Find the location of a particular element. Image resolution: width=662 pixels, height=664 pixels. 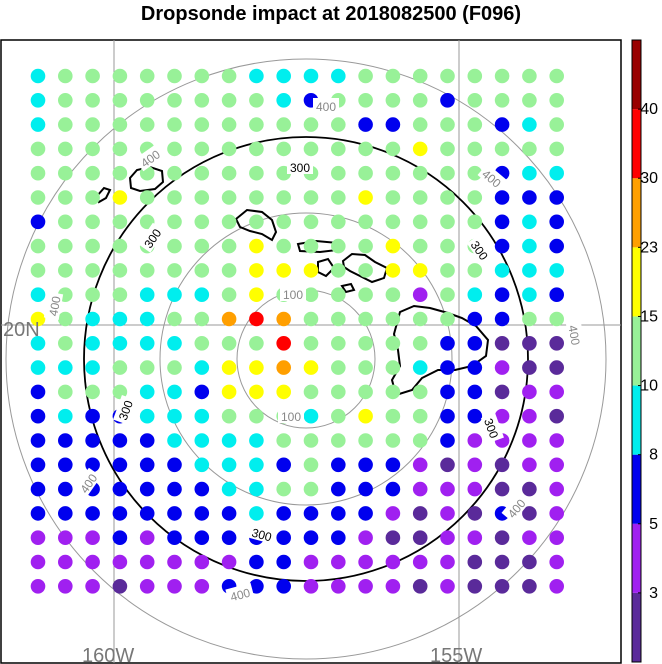

ring-label: 300 is located at coordinates (124, 410).